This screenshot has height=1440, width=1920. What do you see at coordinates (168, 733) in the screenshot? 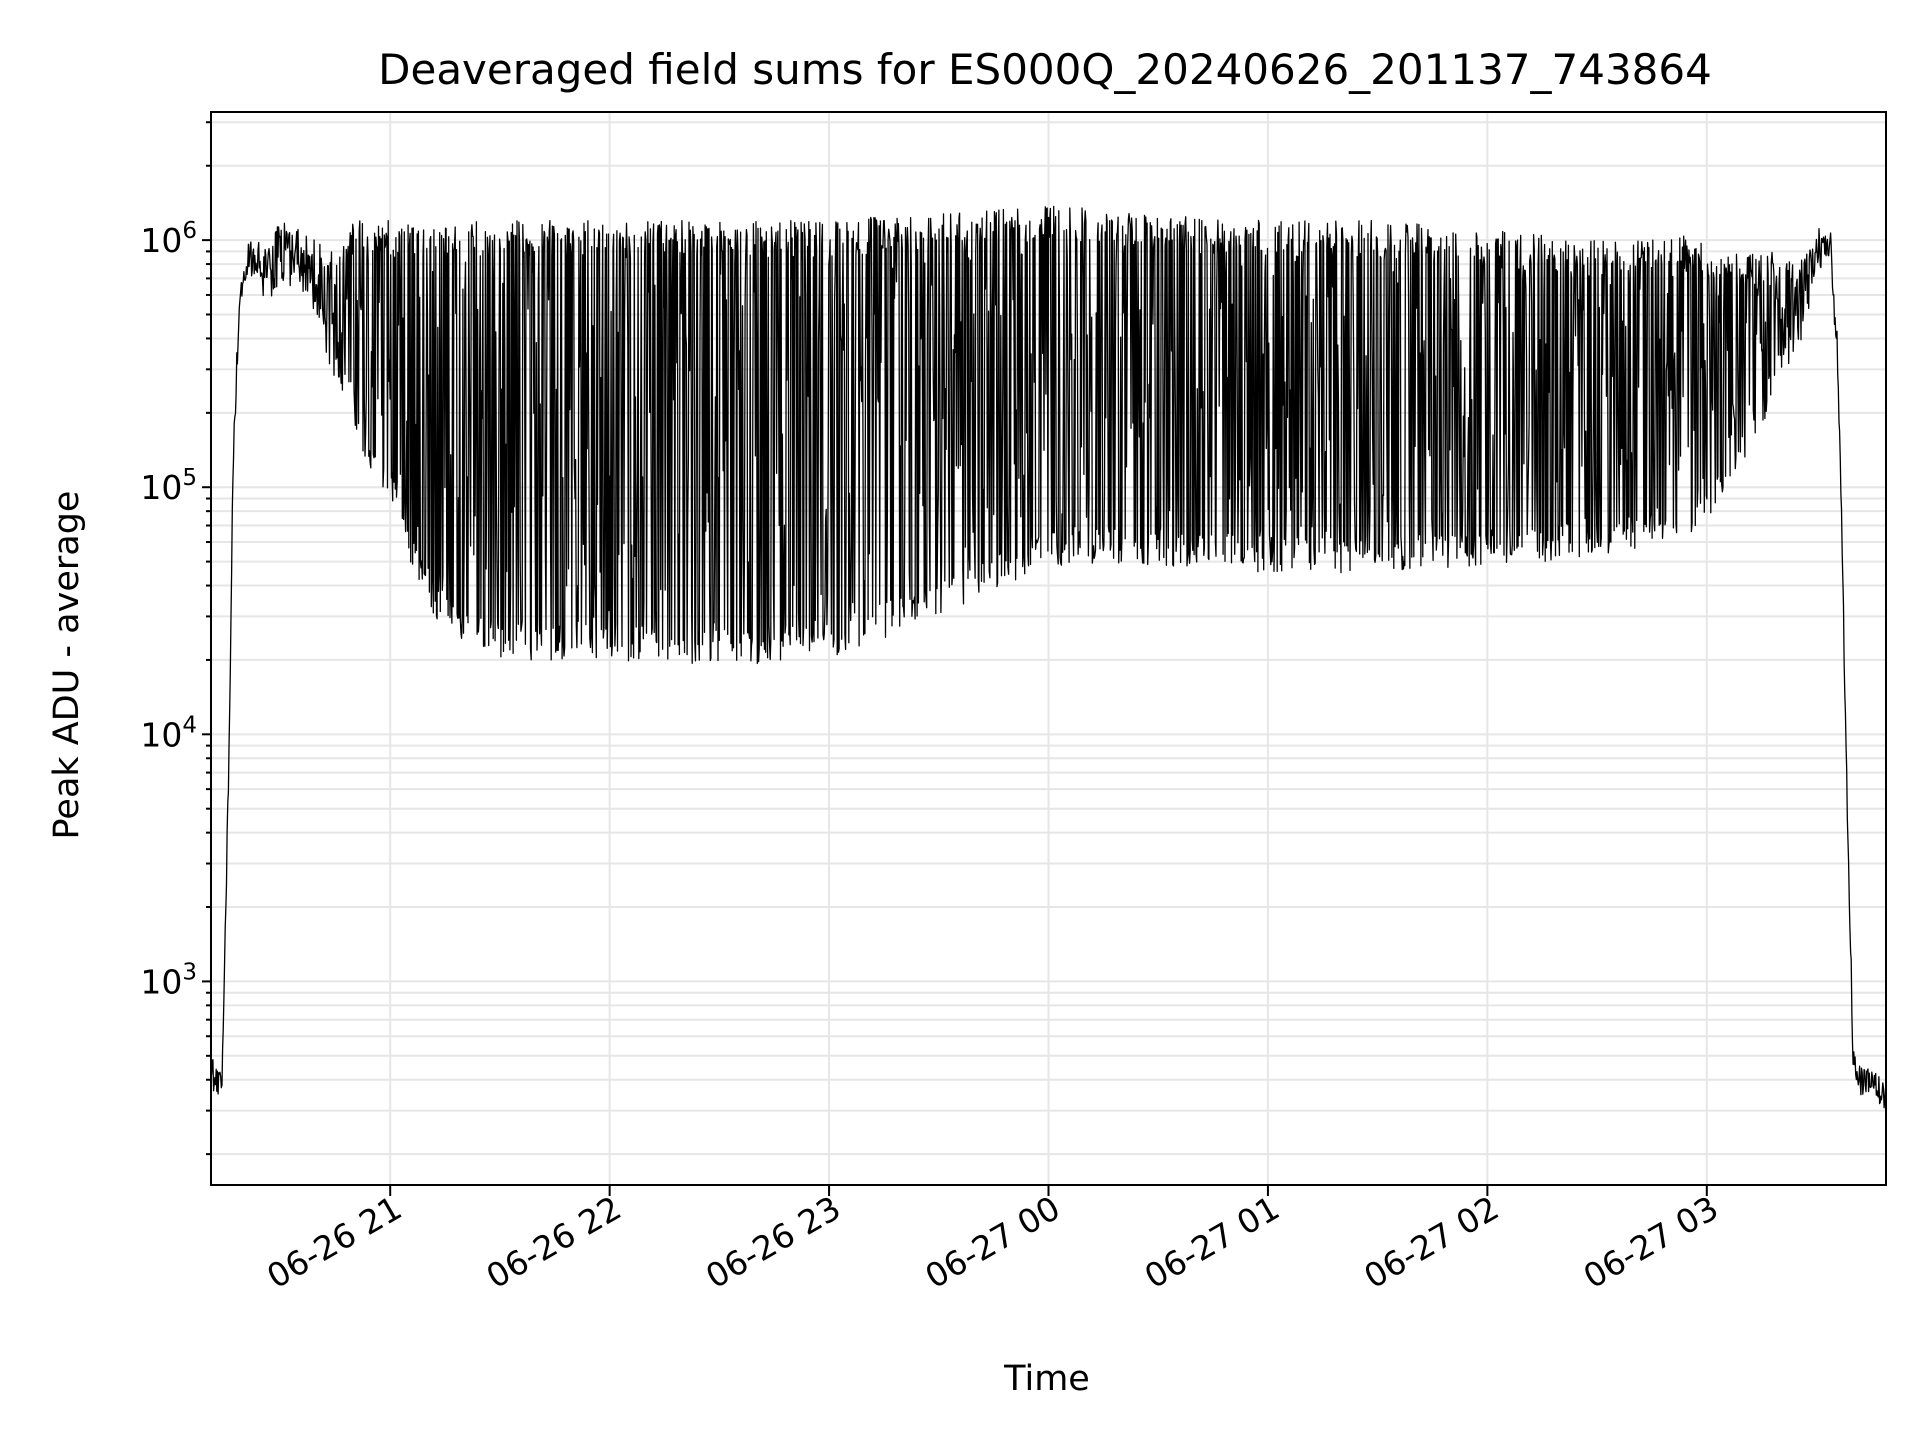
I see `y-tick-label: 104` at bounding box center [168, 733].